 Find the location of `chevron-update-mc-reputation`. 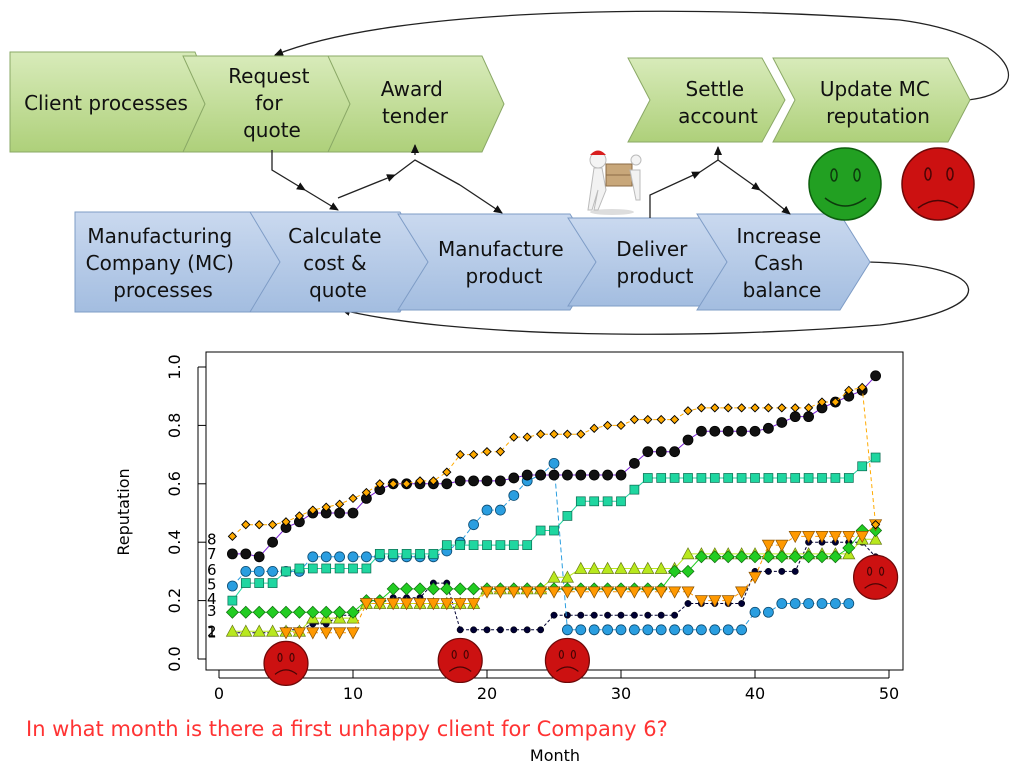

chevron-update-mc-reputation is located at coordinates (871, 100).